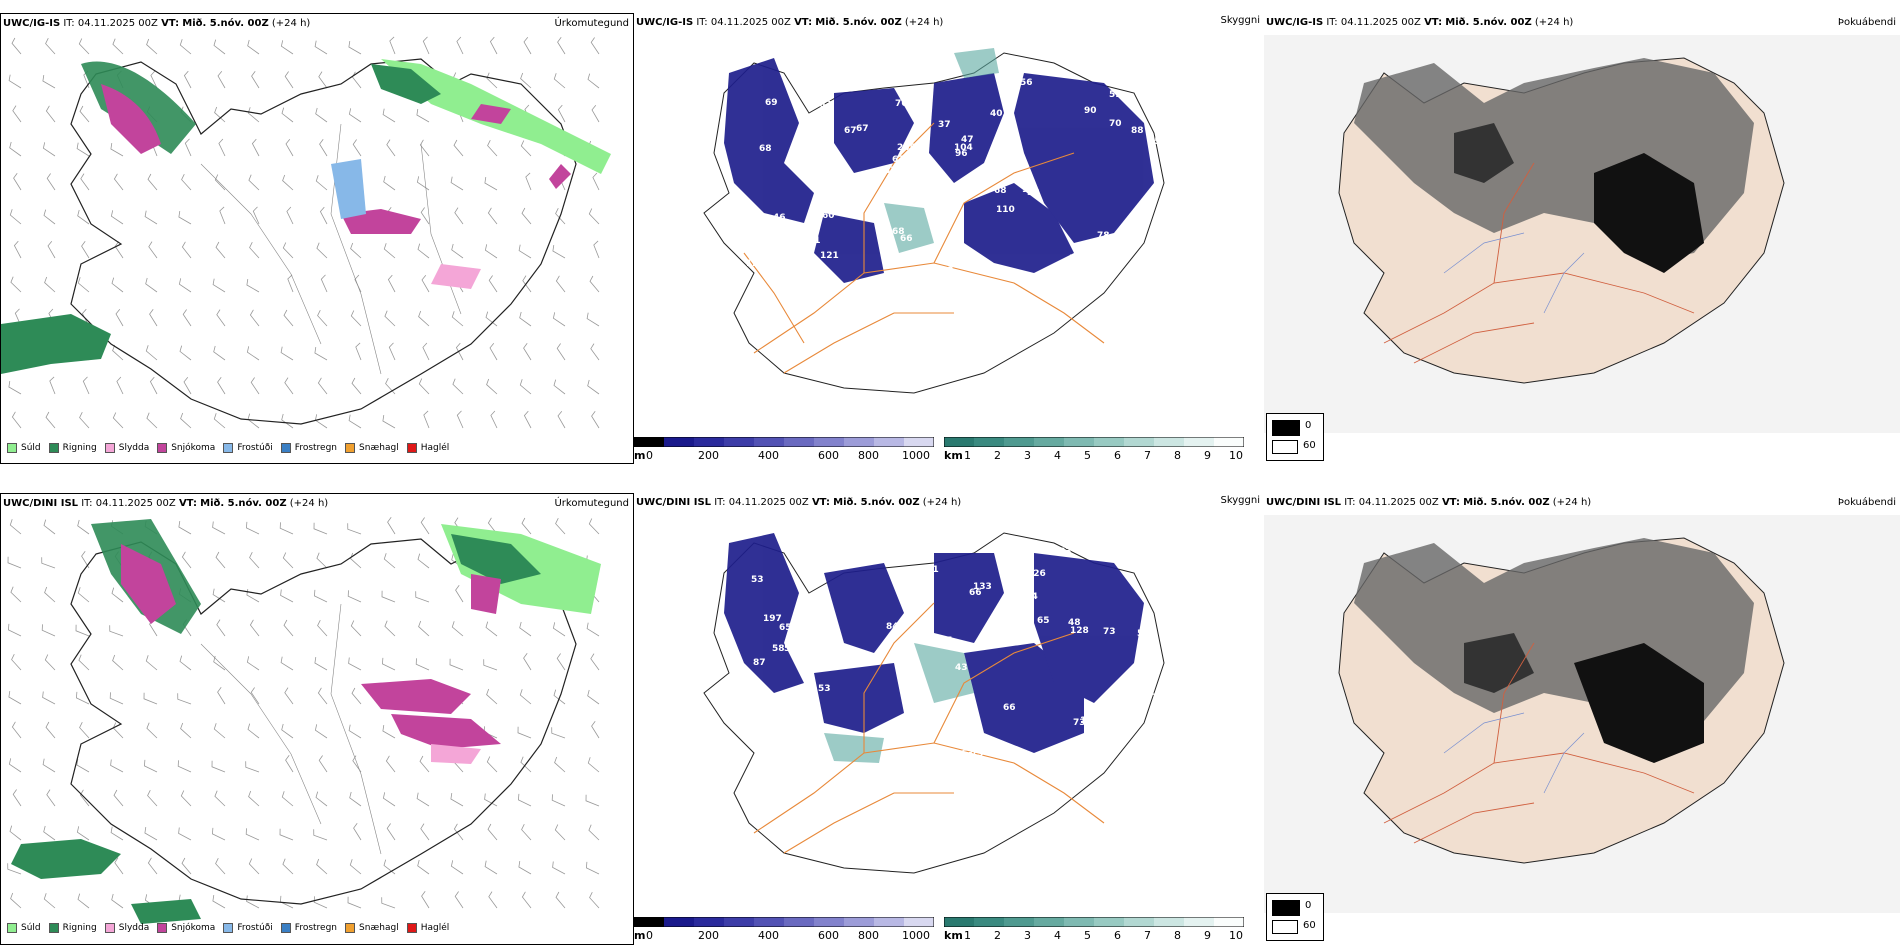 Image resolution: width=1900 pixels, height=950 pixels. What do you see at coordinates (790, 649) in the screenshot?
I see `vis-value-label: 55` at bounding box center [790, 649].